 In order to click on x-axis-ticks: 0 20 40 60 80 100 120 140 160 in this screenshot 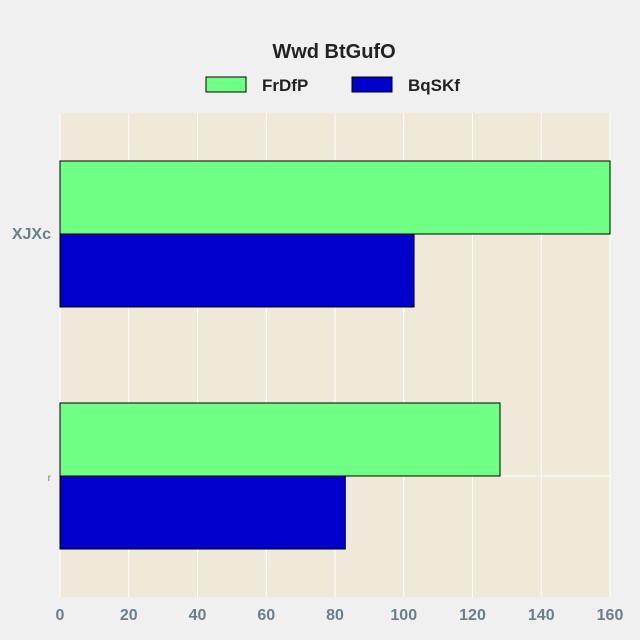, I will do `click(340, 615)`.